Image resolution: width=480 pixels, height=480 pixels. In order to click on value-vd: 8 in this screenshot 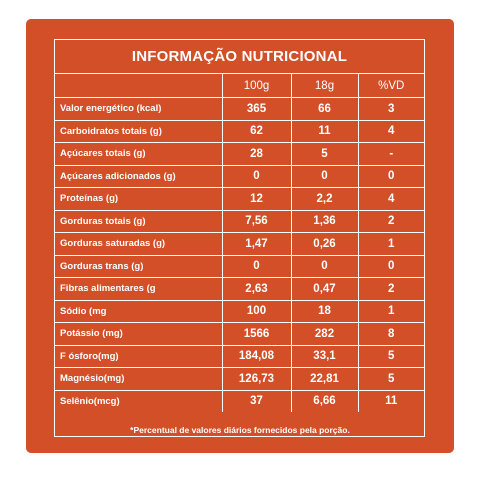, I will do `click(390, 334)`.